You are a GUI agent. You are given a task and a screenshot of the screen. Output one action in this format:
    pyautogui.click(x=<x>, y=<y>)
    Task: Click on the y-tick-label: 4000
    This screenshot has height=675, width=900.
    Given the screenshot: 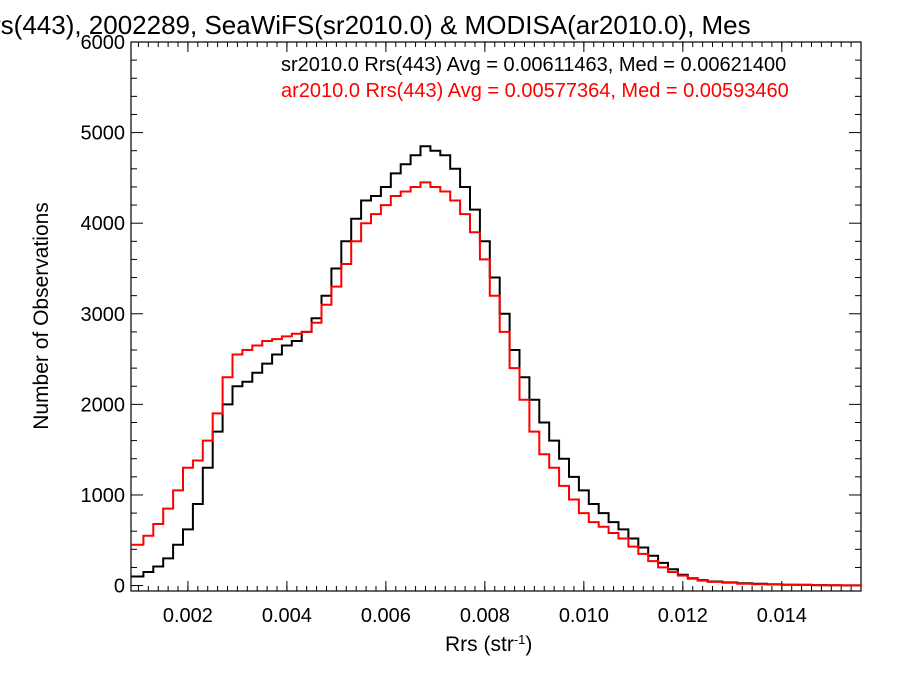 What is the action you would take?
    pyautogui.click(x=103, y=224)
    